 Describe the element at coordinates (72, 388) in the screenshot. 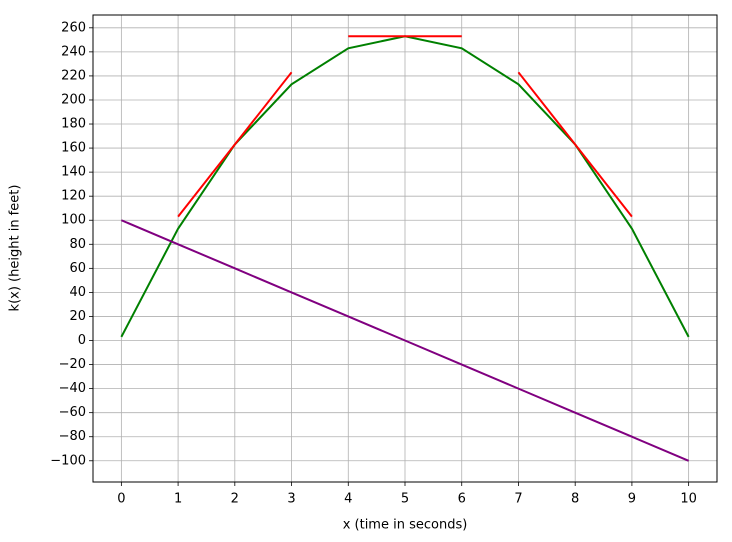

I see `y-tick-label: −40` at that location.